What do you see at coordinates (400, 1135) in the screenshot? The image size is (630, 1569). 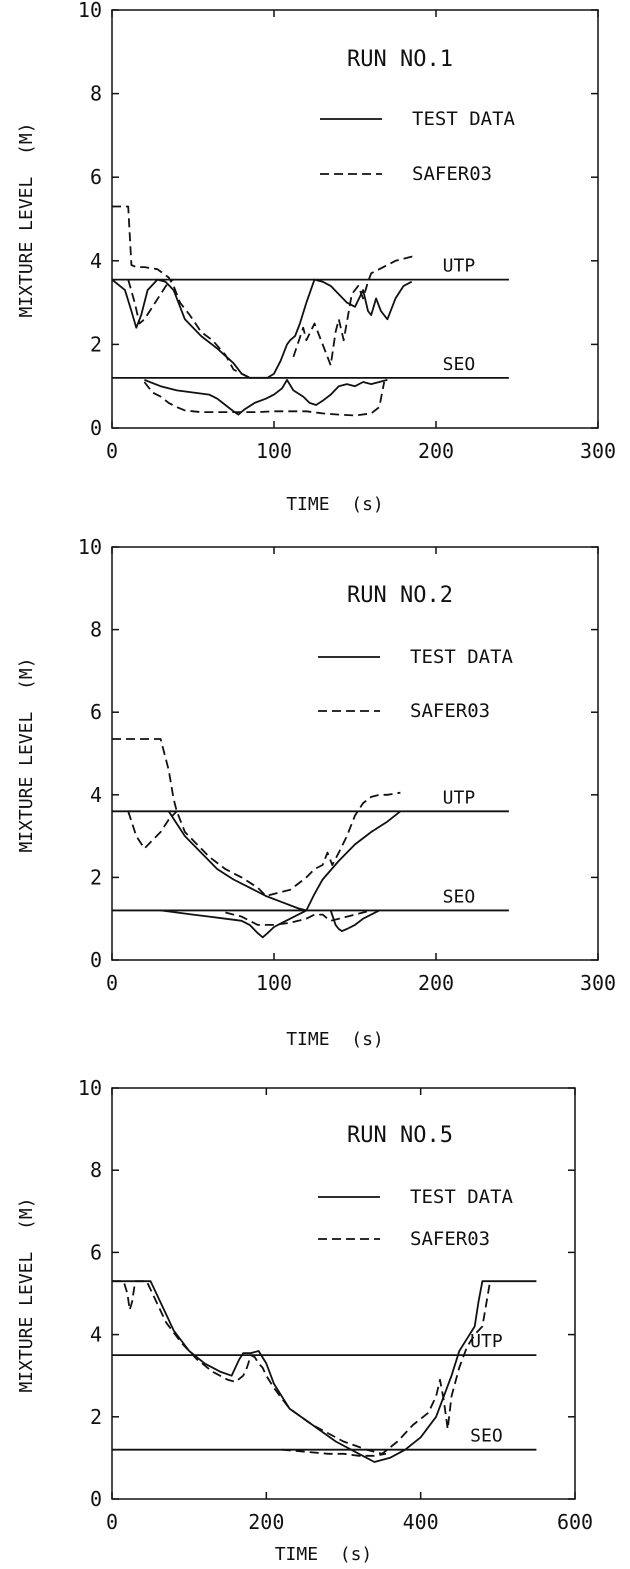 I see `chart-title: RUN NO.5` at bounding box center [400, 1135].